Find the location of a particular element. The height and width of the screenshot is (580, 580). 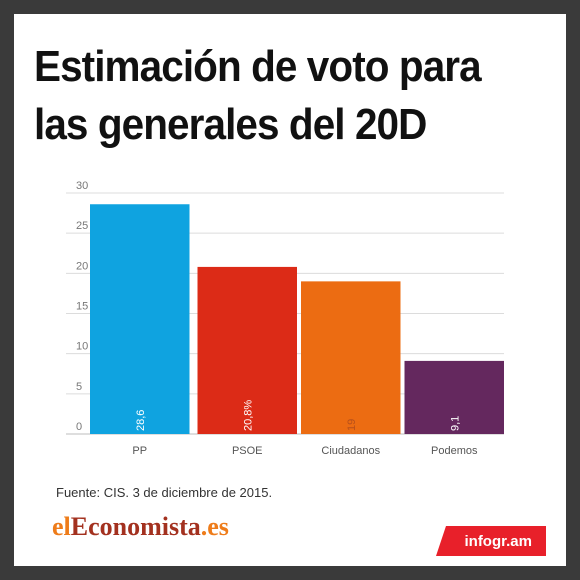

y-tick-label: 0 is located at coordinates (79, 427).